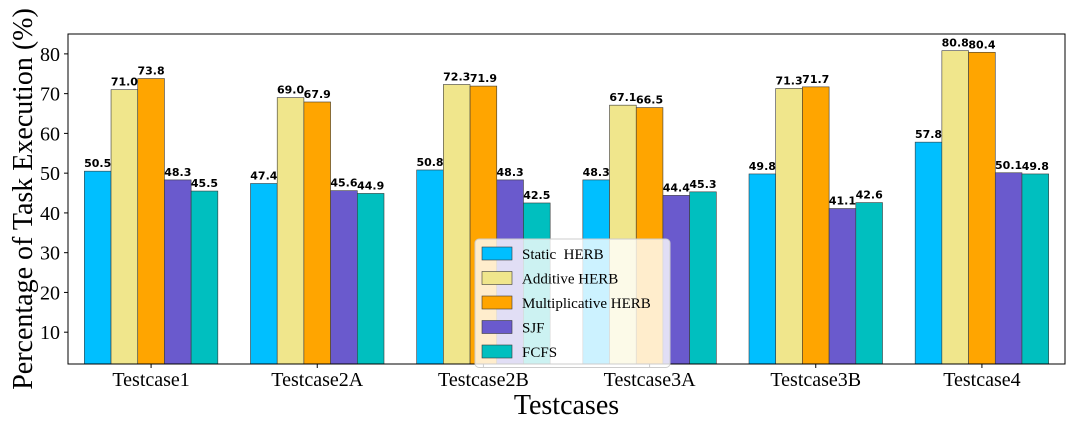 This screenshot has width=1080, height=432. Describe the element at coordinates (570, 280) in the screenshot. I see `legend-label: Additive HERB` at that location.